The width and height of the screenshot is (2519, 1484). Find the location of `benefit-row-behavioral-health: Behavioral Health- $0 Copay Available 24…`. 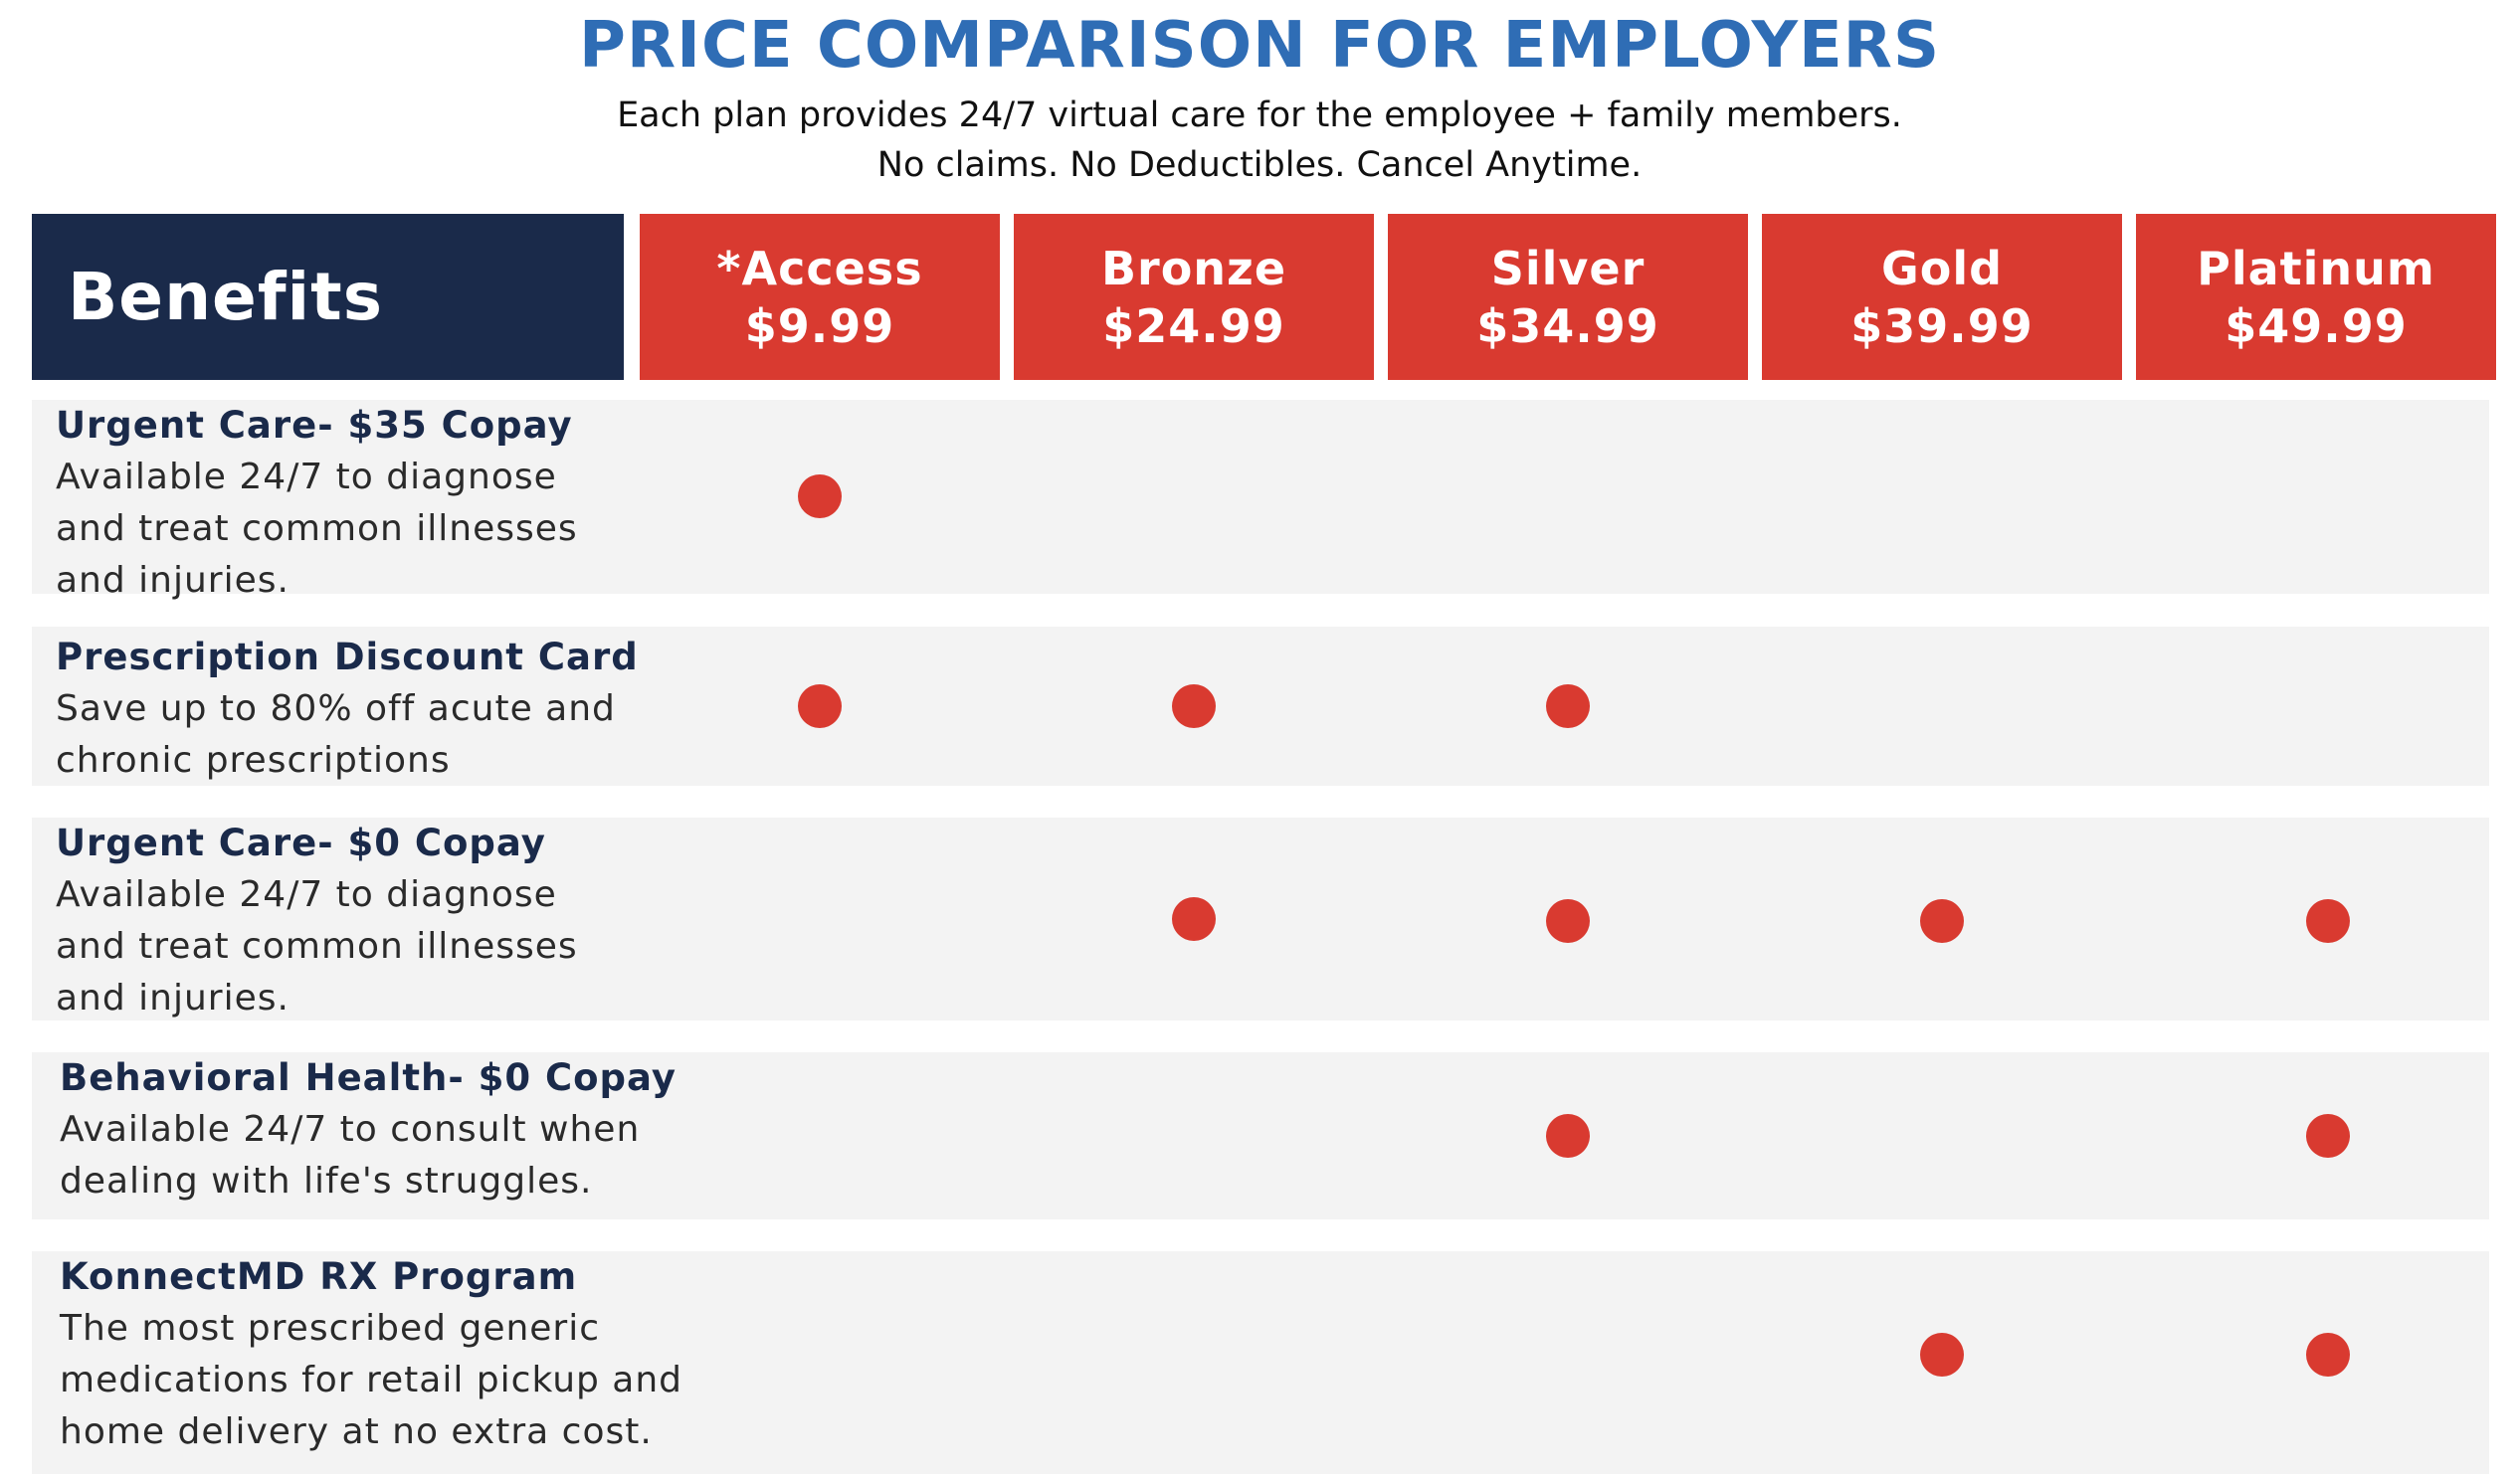

benefit-row-behavioral-health: Behavioral Health- $0 Copay Available 24… is located at coordinates (1261, 1136).